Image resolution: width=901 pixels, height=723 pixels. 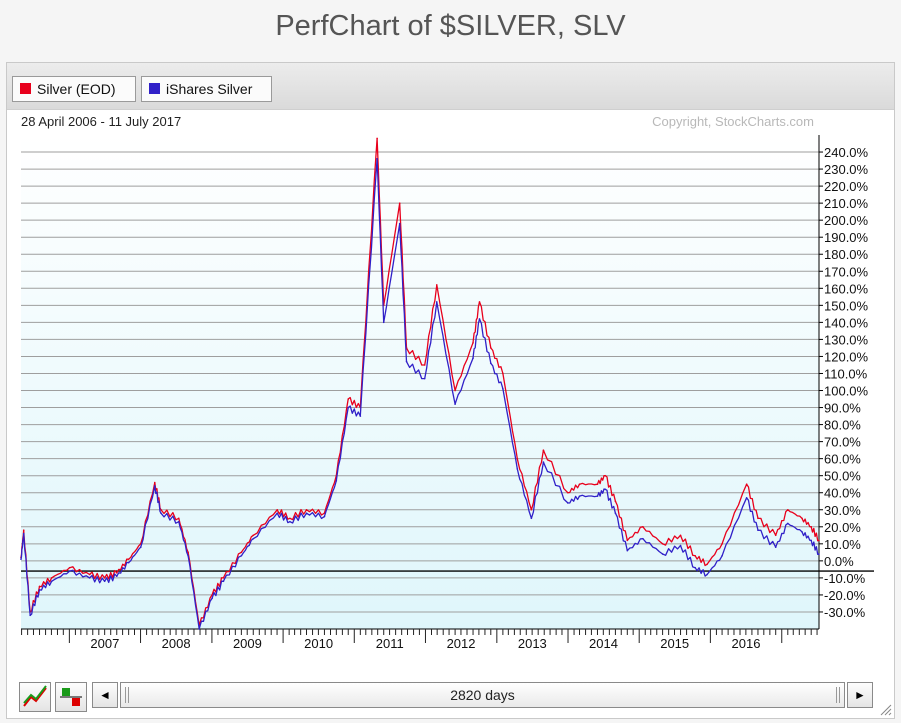 What do you see at coordinates (35, 697) in the screenshot?
I see `line-chart-icon` at bounding box center [35, 697].